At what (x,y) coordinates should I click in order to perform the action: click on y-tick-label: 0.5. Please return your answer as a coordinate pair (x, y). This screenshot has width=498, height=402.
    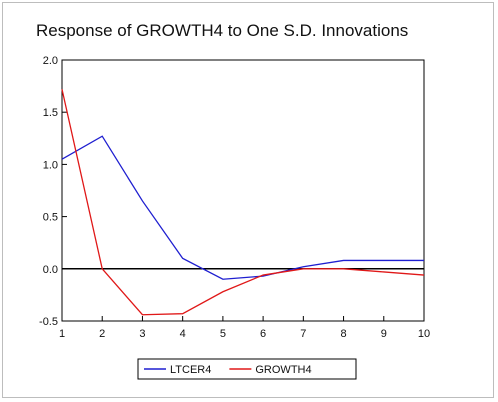
    Looking at the image, I should click on (50, 218).